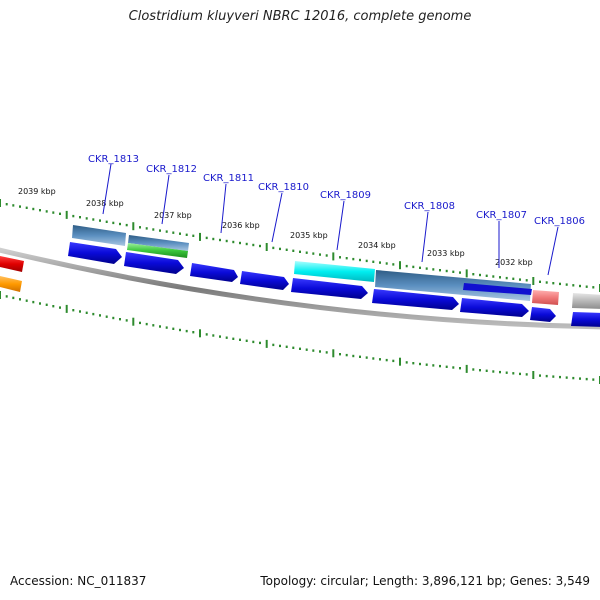 Image resolution: width=600 pixels, height=600 pixels. I want to click on cds-arrow-ckr1808, so click(415, 299).